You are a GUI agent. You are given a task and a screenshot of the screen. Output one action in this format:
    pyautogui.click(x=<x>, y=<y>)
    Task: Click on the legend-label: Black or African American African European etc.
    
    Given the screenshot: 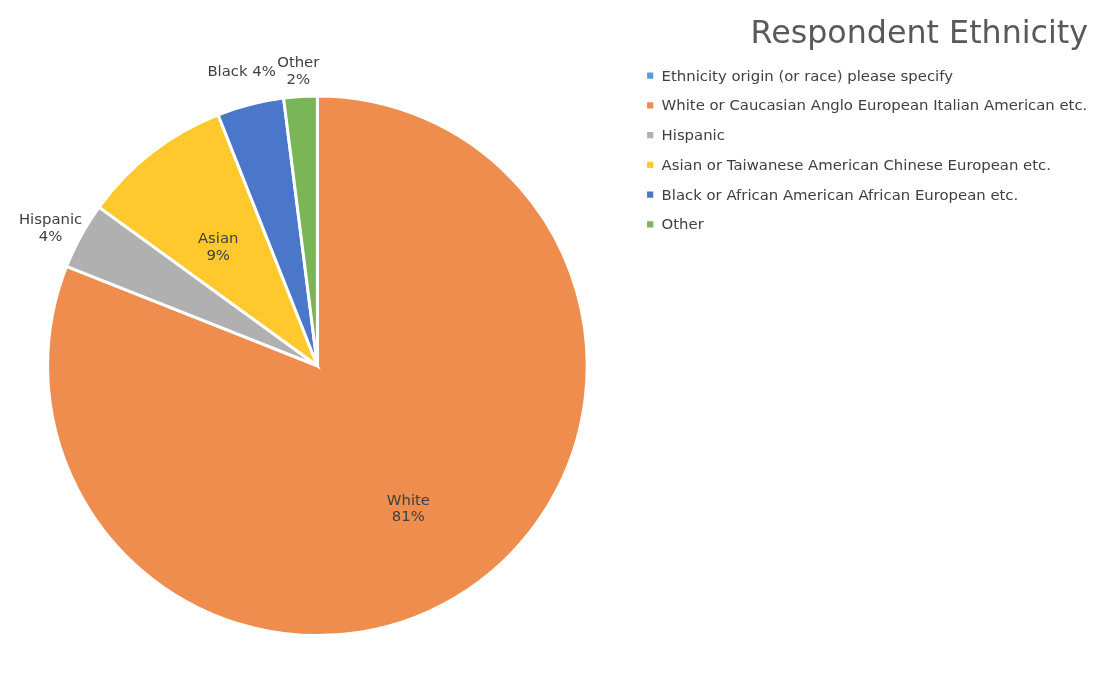 What is the action you would take?
    pyautogui.click(x=840, y=194)
    